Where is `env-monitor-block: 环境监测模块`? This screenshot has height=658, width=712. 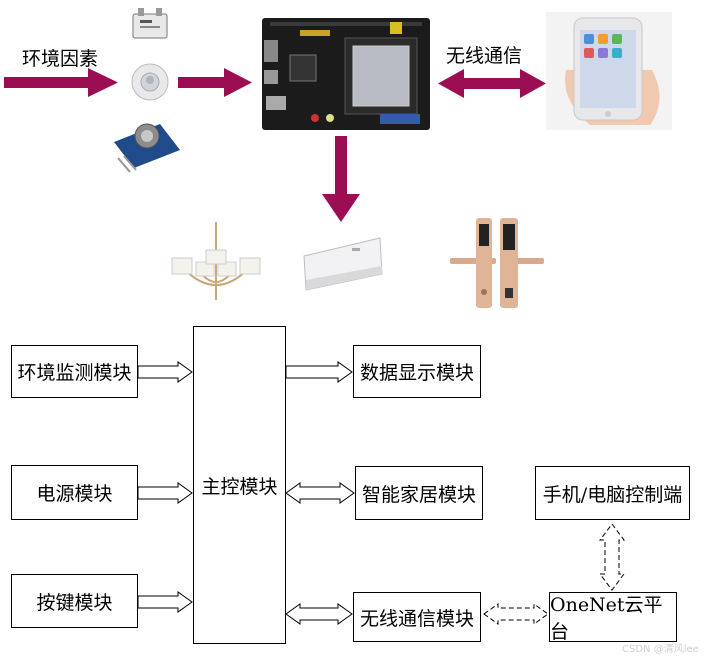
env-monitor-block: 环境监测模块 is located at coordinates (74, 371).